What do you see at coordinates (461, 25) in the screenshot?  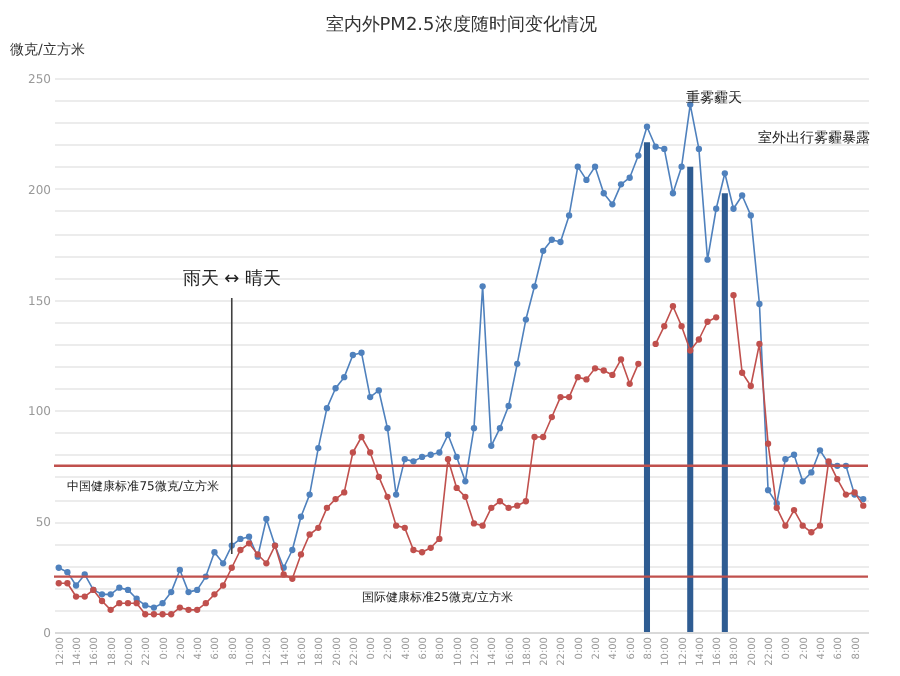 I see `chart-title: 室内外PM2.5浓度随时间变化情况` at bounding box center [461, 25].